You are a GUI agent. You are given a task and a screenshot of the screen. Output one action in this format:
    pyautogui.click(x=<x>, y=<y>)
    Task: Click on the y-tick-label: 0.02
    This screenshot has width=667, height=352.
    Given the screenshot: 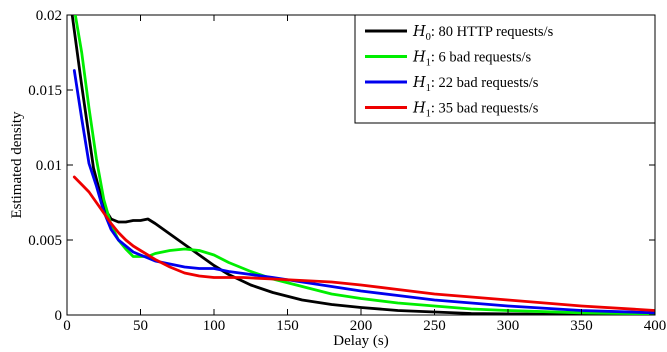 What is the action you would take?
    pyautogui.click(x=49, y=16)
    